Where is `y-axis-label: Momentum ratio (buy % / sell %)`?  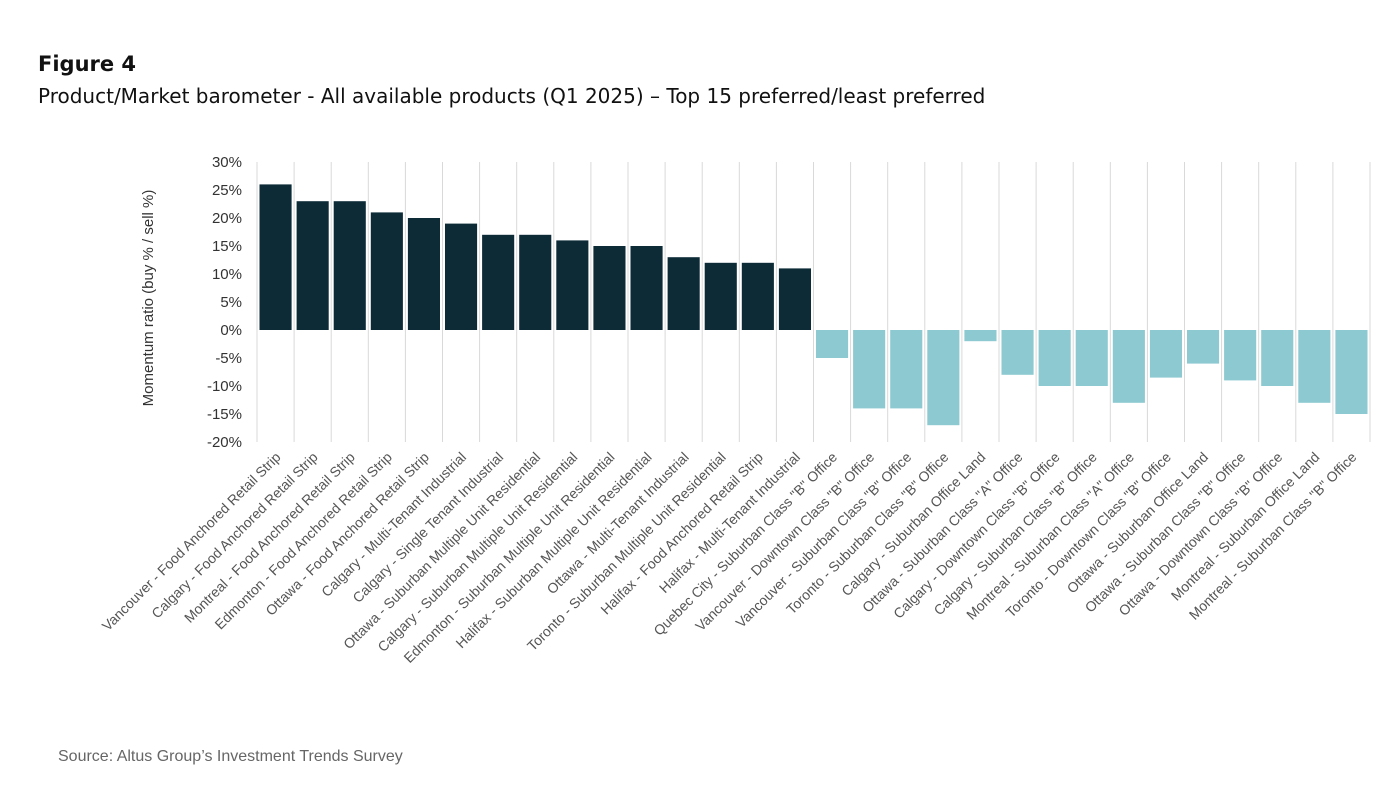 y-axis-label: Momentum ratio (buy % / sell %) is located at coordinates (148, 298).